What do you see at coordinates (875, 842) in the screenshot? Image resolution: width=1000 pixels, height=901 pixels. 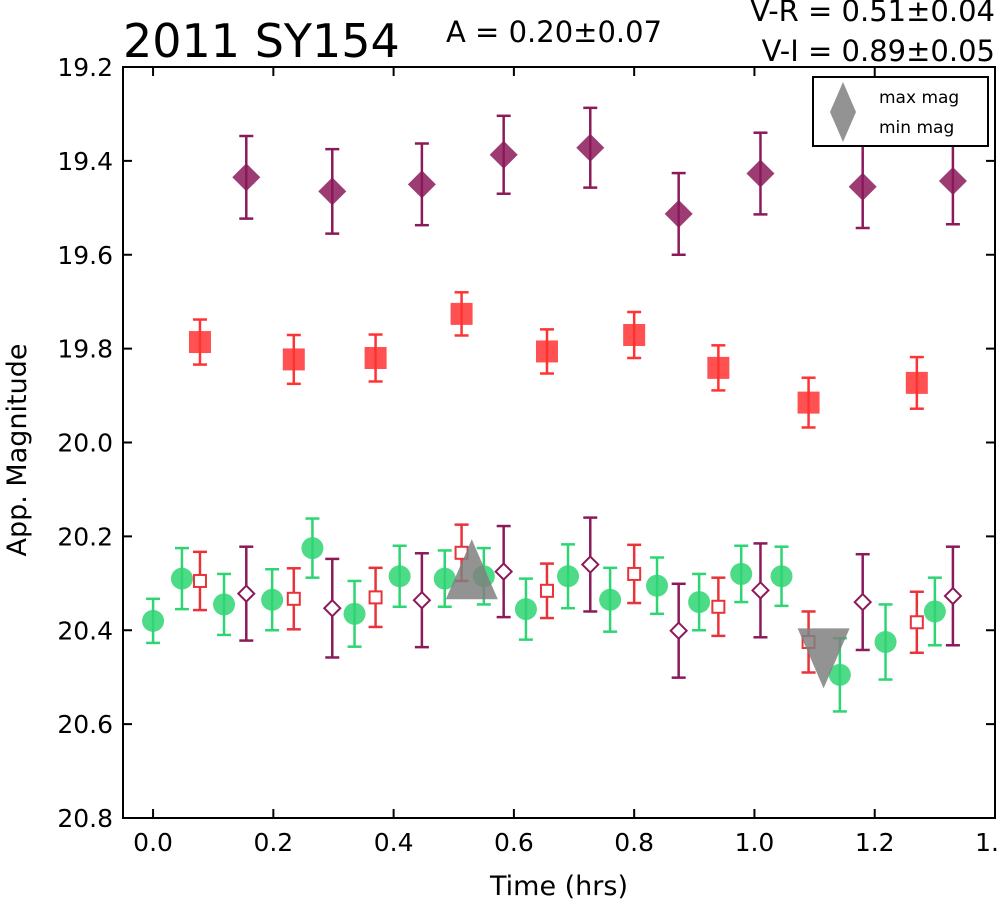 I see `x-tick-label: 1.2` at bounding box center [875, 842].